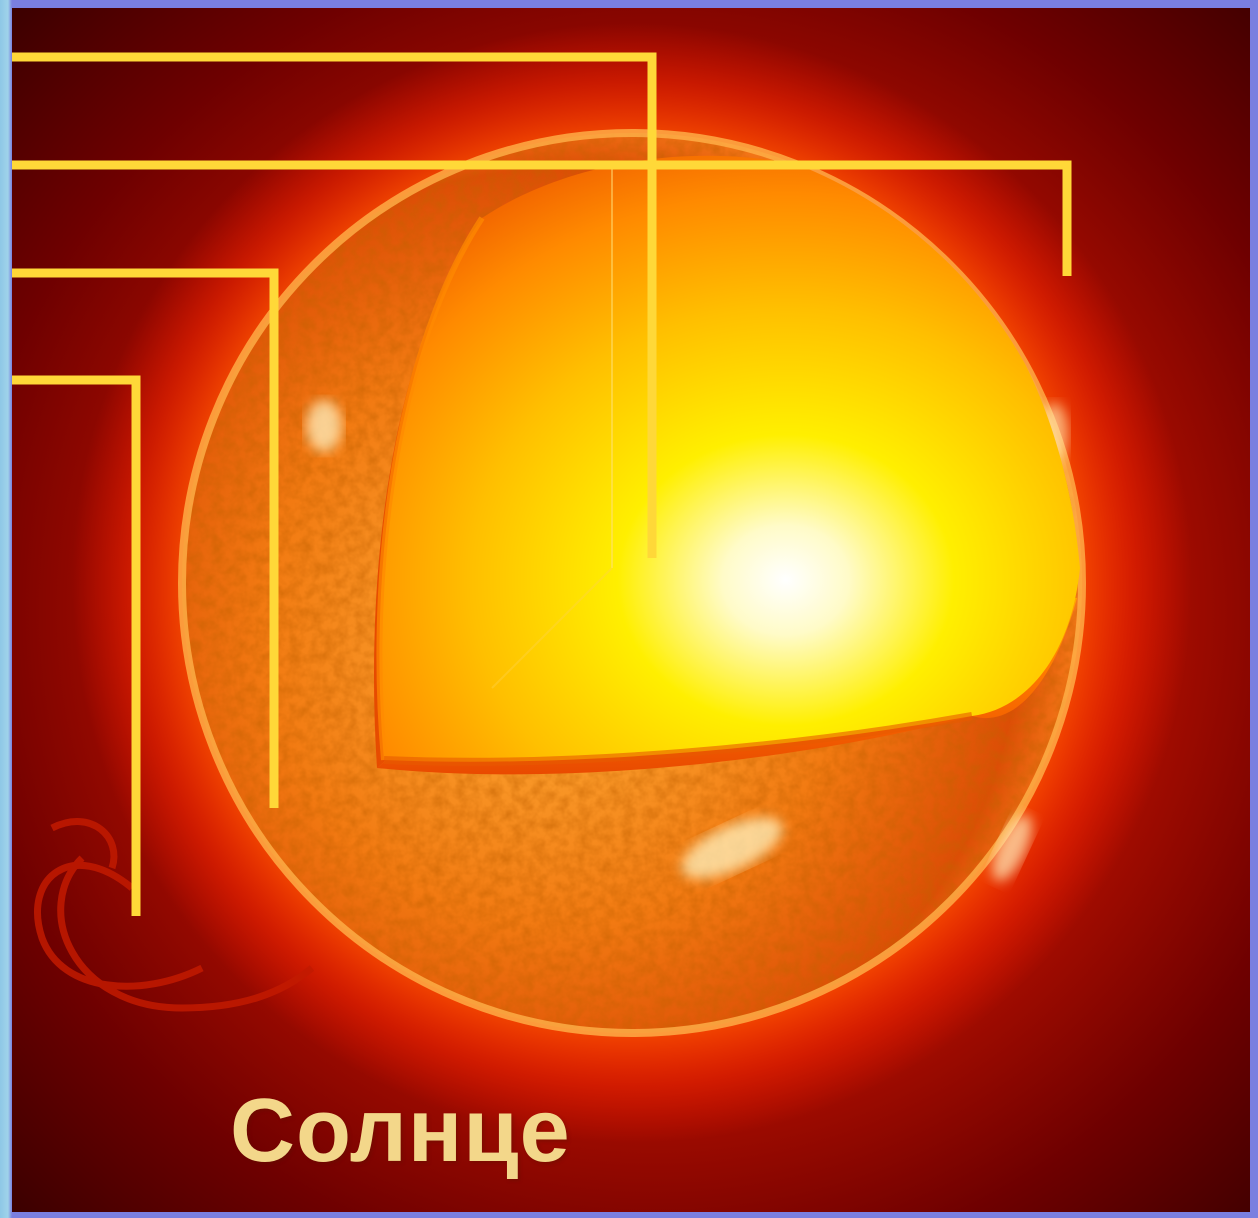 This screenshot has height=1218, width=1258. I want to click on pointer-line-photosphere, so click(145, 538).